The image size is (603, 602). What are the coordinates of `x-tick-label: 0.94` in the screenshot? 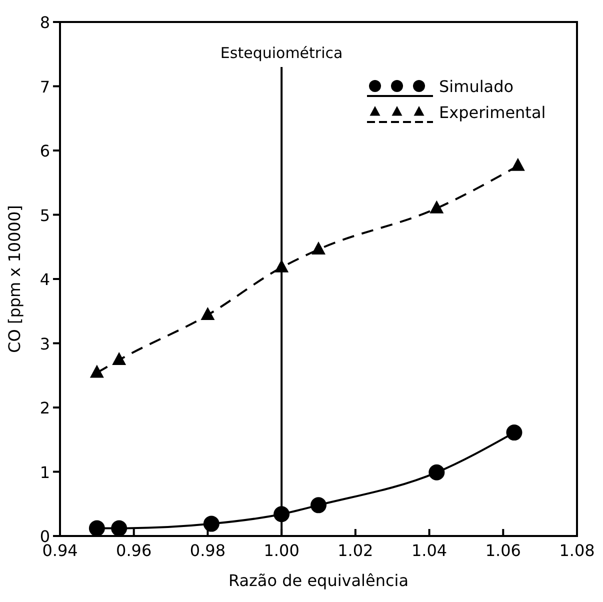 It's located at (60, 550).